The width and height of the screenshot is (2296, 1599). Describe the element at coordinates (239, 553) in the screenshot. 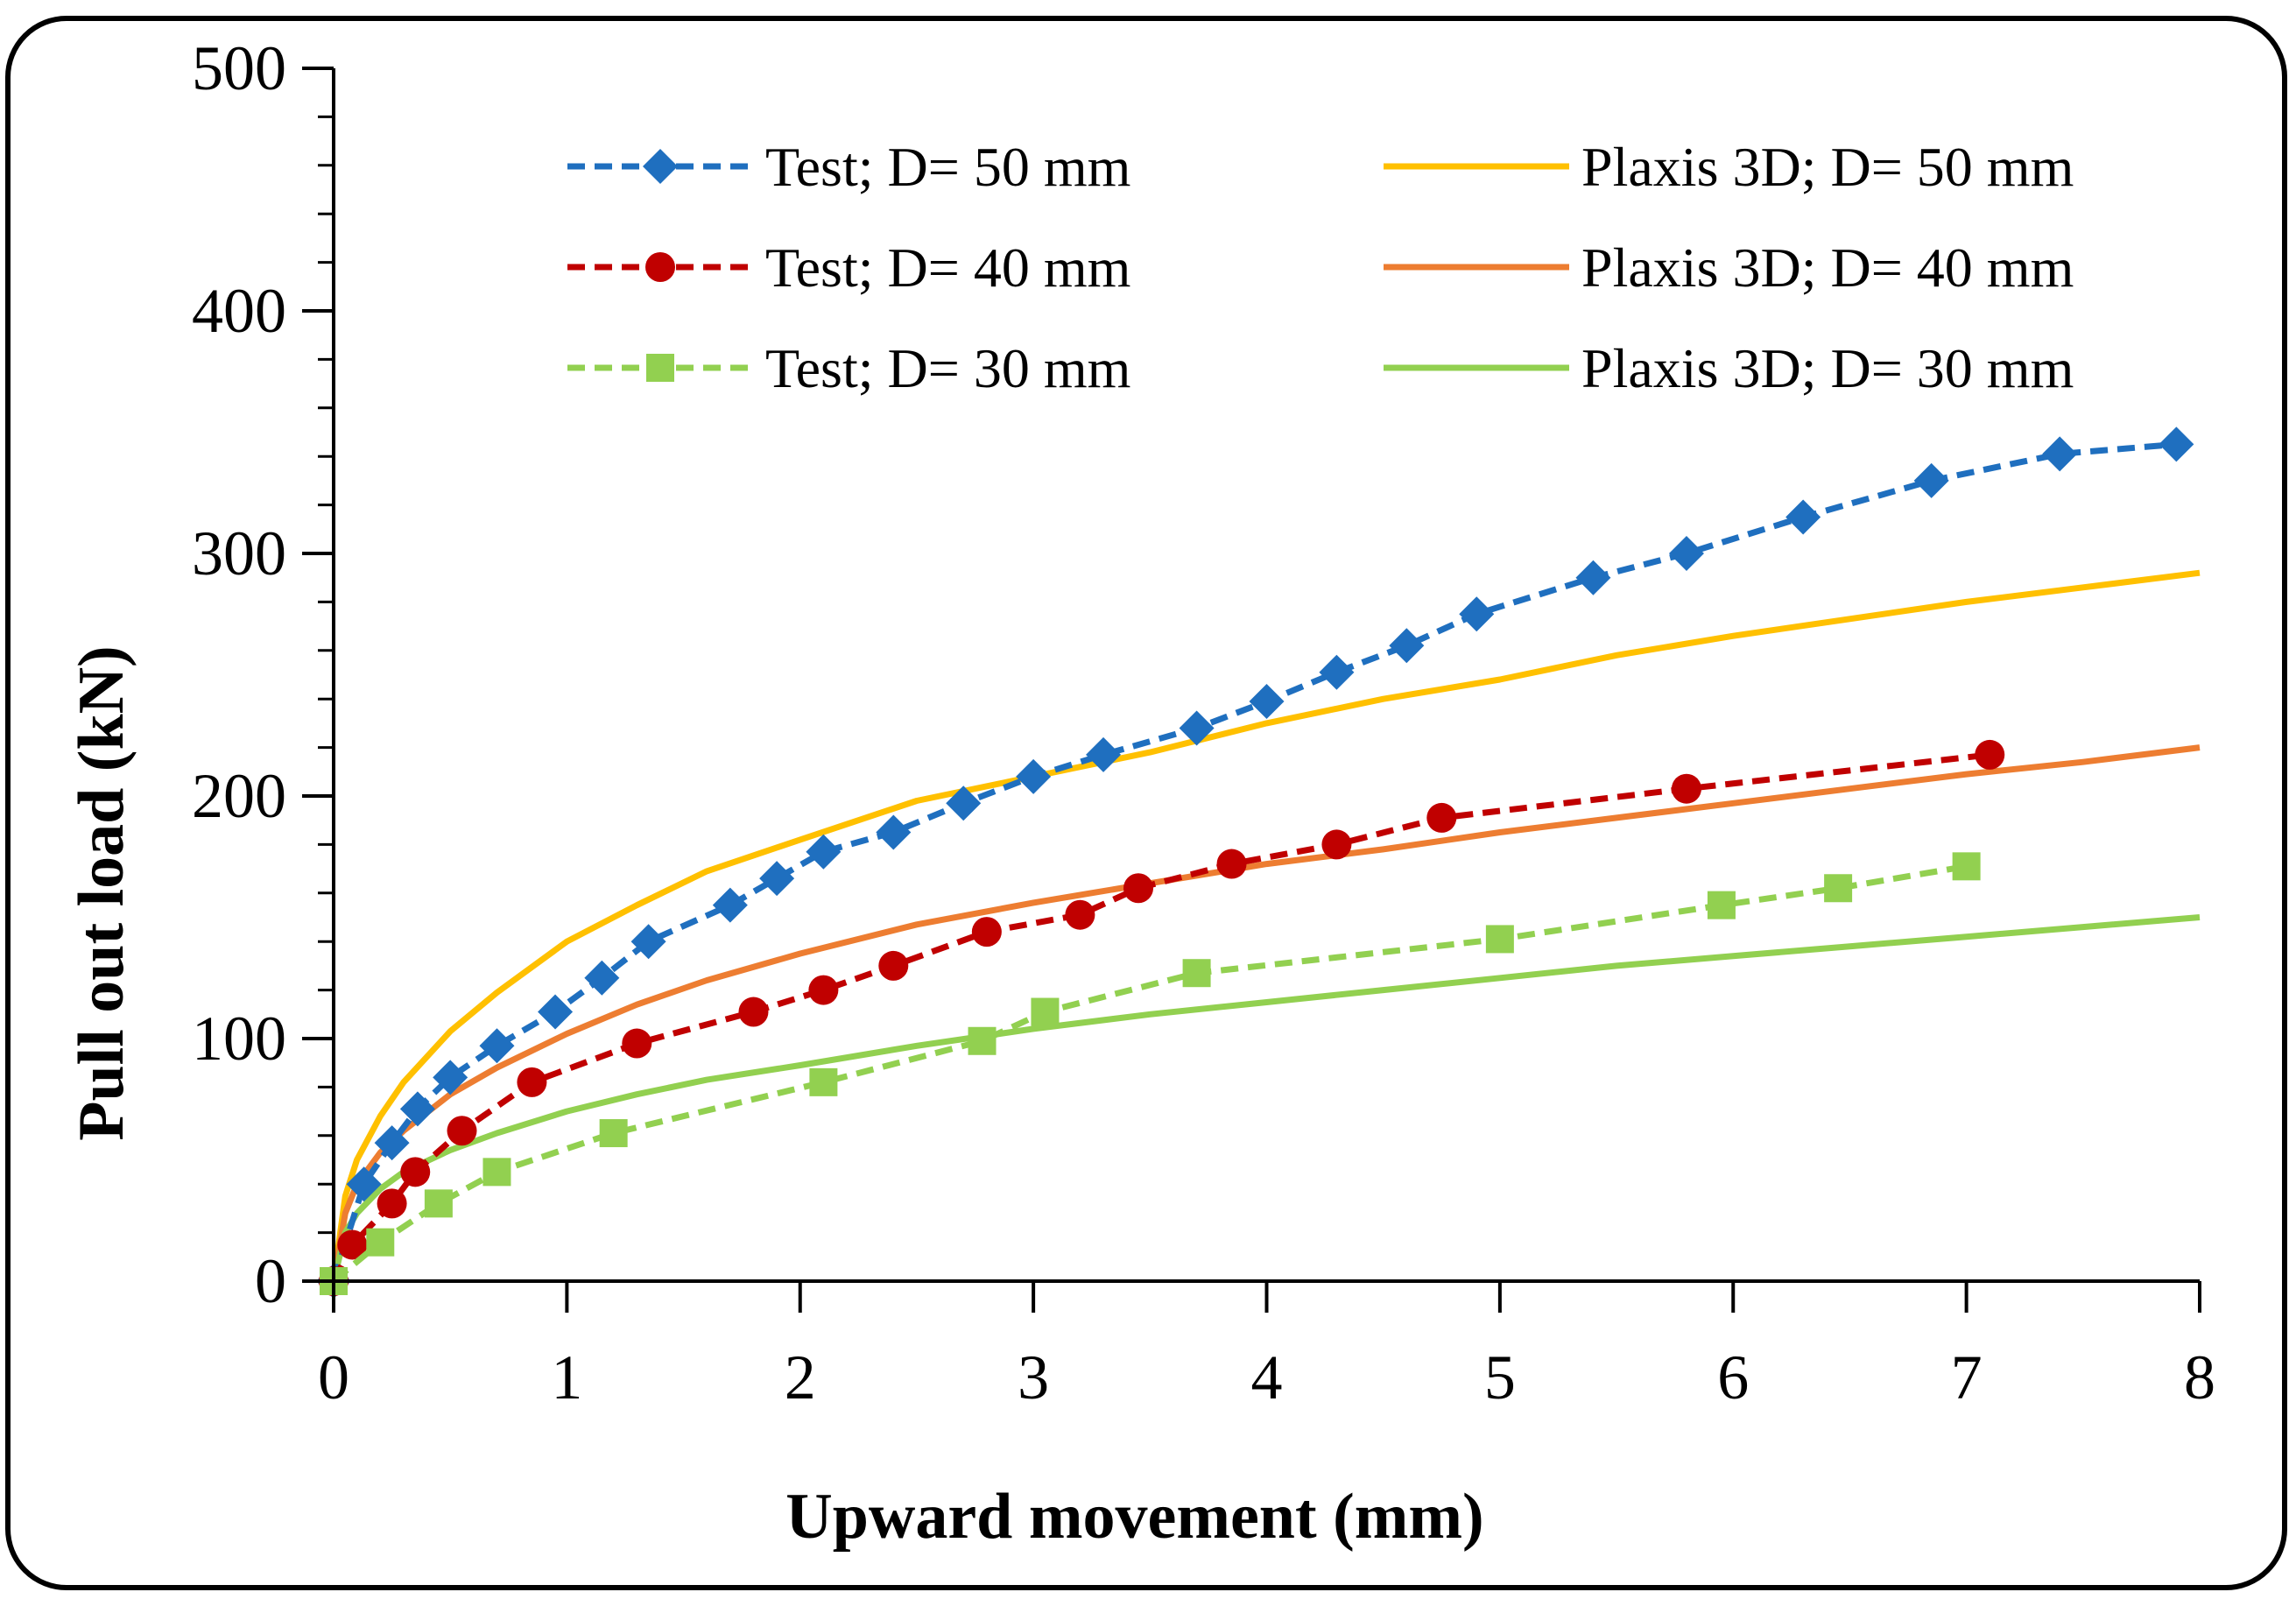

I see `y-tick-label: 300` at that location.